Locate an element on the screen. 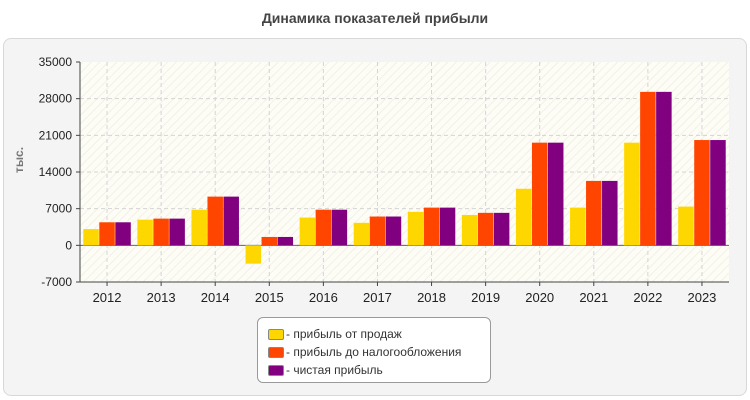 This screenshot has width=750, height=400. legend-label-pretax-profit: - прибыль до налогообложения is located at coordinates (374, 352).